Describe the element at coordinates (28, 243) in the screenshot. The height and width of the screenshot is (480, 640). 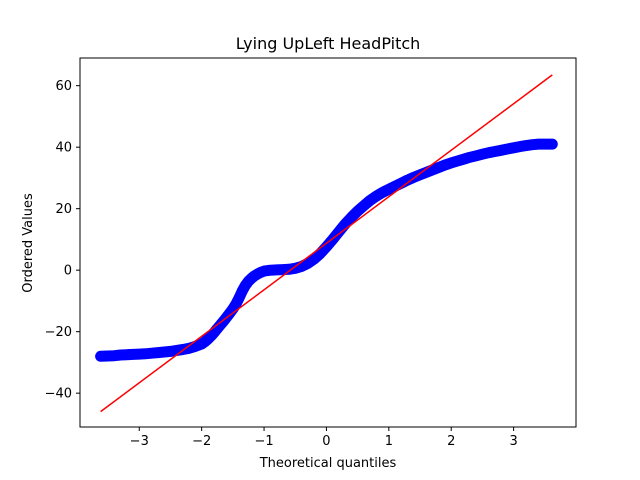
I see `y-axis-label: Ordered Values` at that location.